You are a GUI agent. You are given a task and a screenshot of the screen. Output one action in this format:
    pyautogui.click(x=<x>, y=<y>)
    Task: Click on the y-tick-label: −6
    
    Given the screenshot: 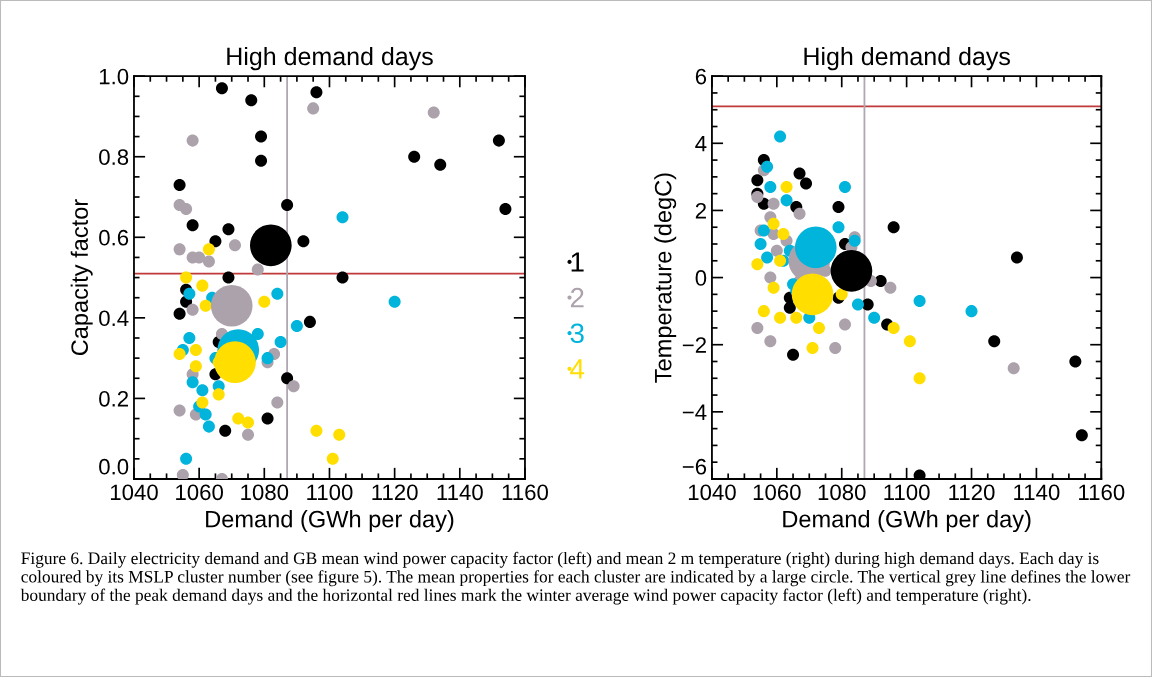 What is the action you would take?
    pyautogui.click(x=694, y=466)
    